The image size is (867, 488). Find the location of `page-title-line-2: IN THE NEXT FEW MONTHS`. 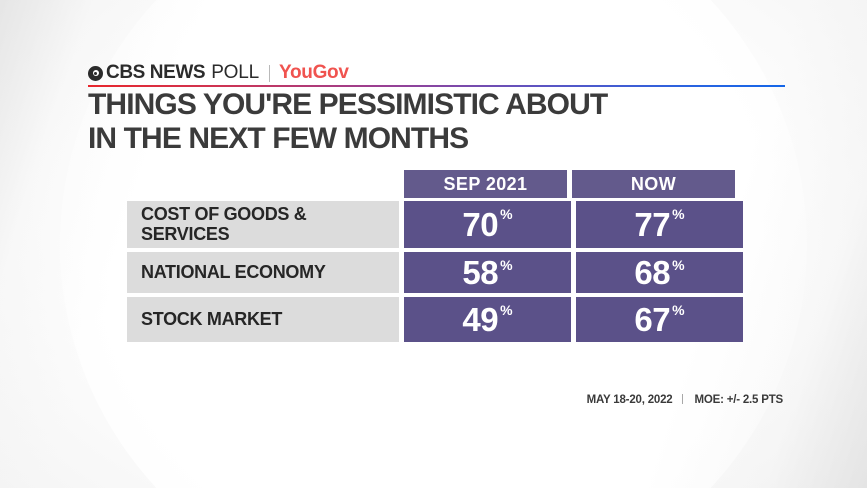

page-title-line-2: IN THE NEXT FEW MONTHS is located at coordinates (278, 138).